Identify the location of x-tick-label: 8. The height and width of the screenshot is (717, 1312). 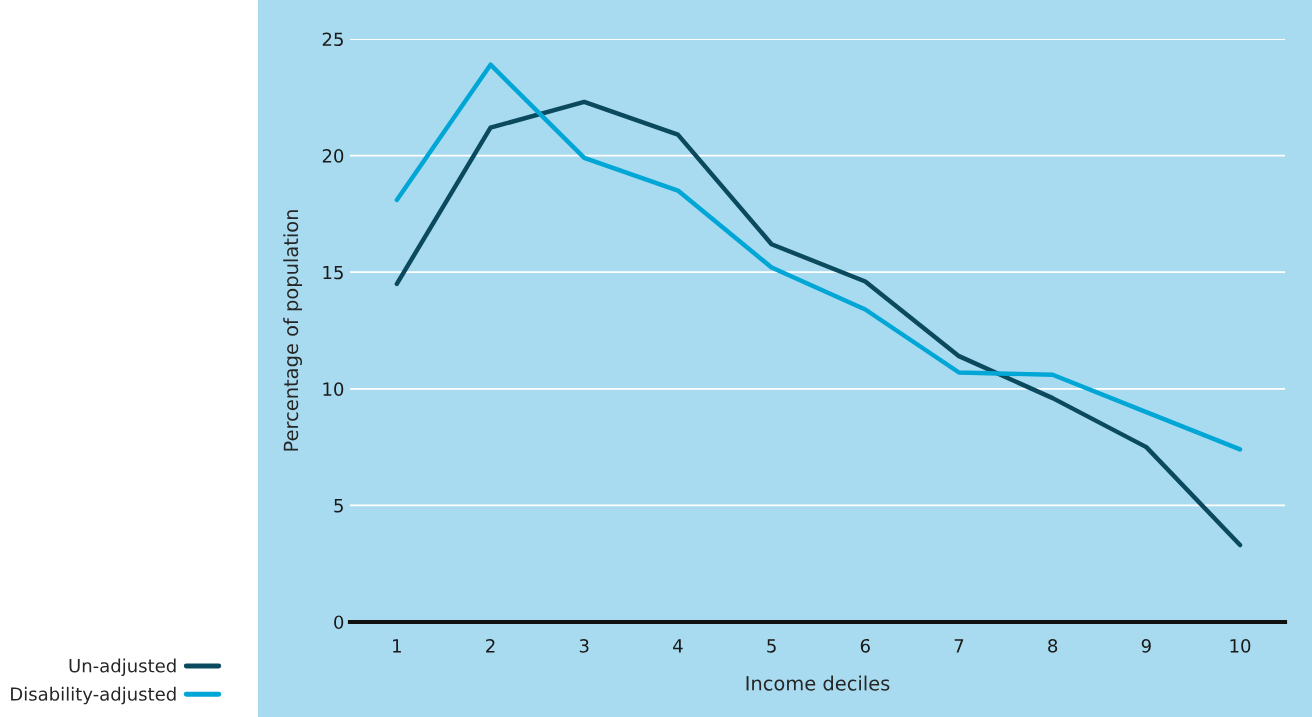
(1053, 645).